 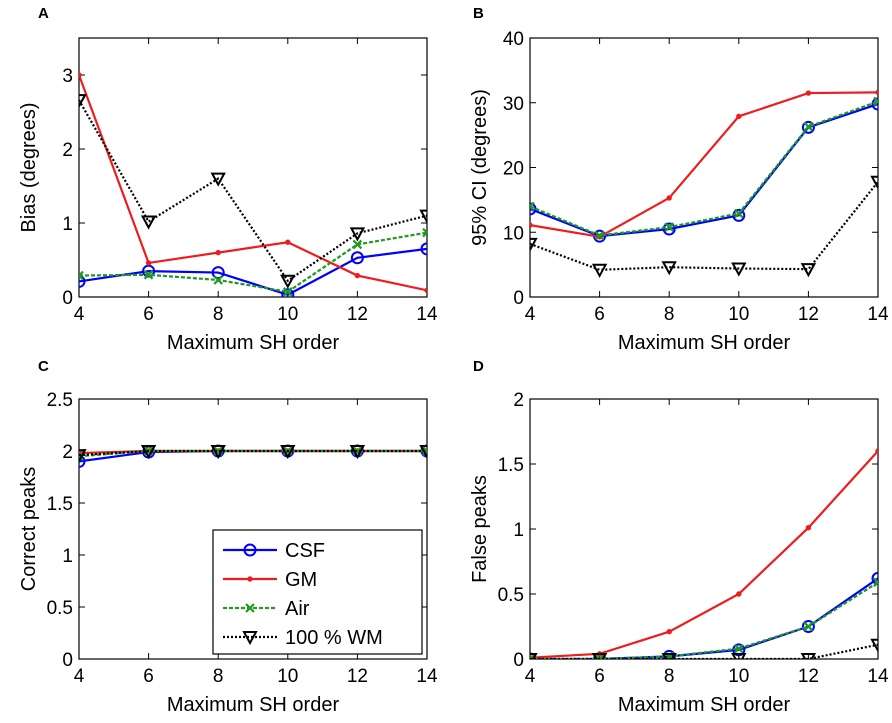 What do you see at coordinates (513, 233) in the screenshot?
I see `y-tick-label-b: 10` at bounding box center [513, 233].